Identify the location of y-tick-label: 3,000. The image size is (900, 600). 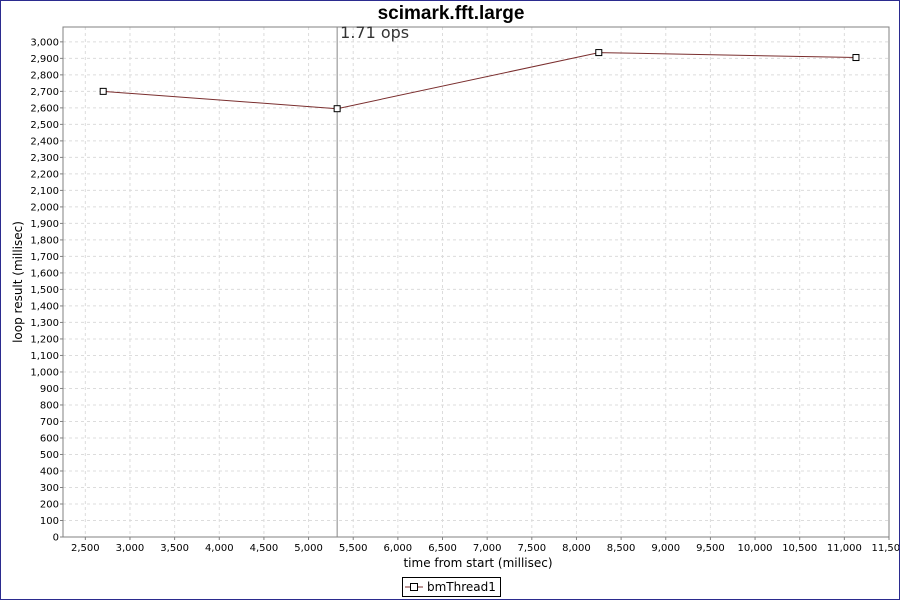
(44, 42).